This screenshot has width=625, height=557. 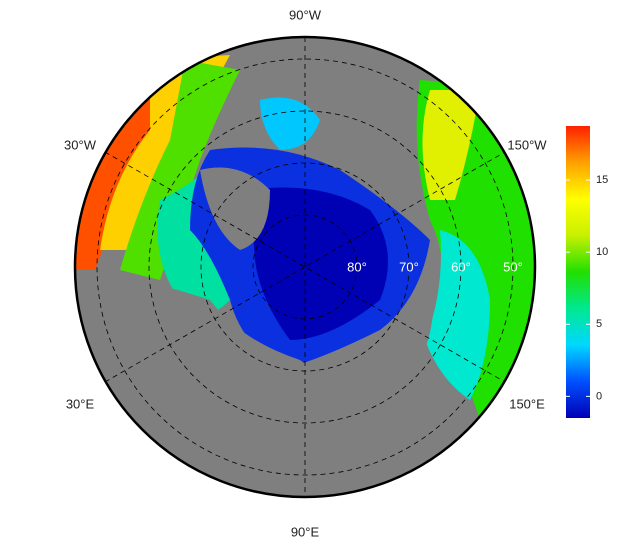 I want to click on colorbar-tick-label: 0, so click(x=599, y=396).